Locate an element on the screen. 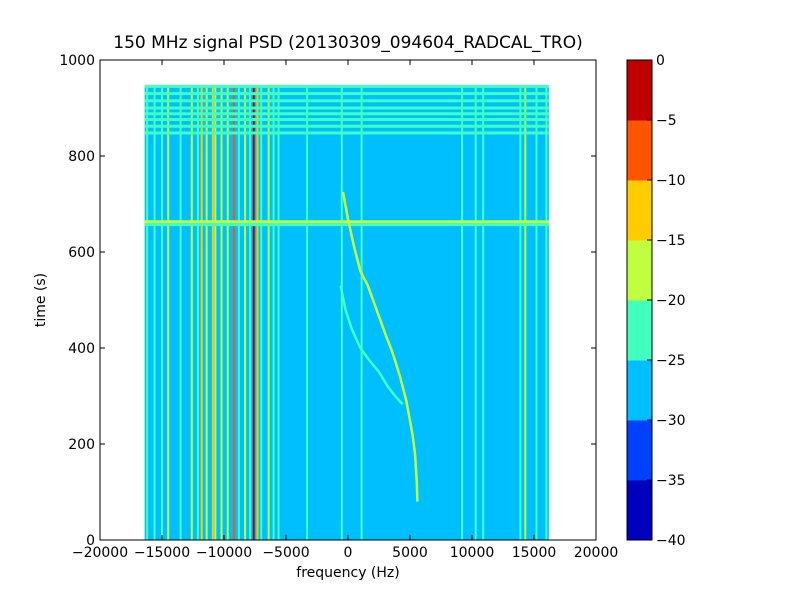  x-axis-label: frequency (Hz) is located at coordinates (347, 573).